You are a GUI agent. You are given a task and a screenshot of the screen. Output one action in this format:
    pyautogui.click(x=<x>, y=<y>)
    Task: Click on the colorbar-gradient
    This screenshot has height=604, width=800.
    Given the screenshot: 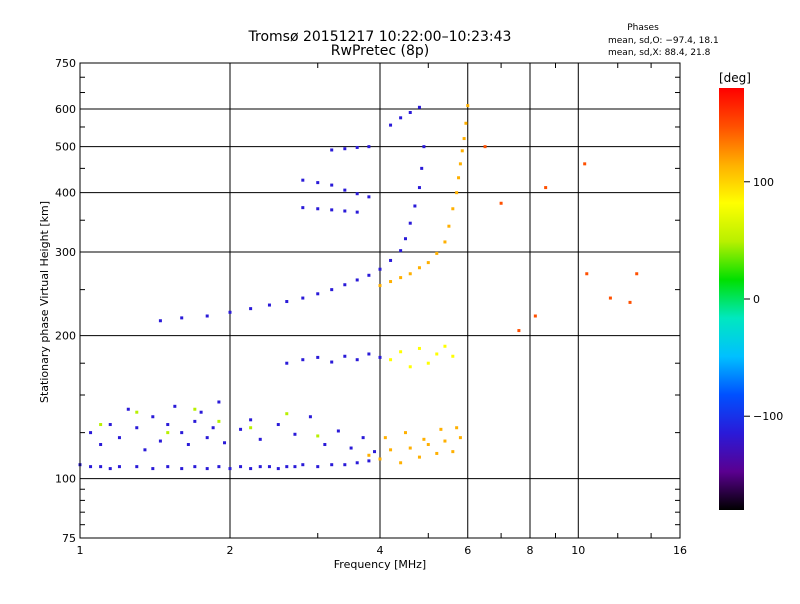 What is the action you would take?
    pyautogui.click(x=731, y=299)
    